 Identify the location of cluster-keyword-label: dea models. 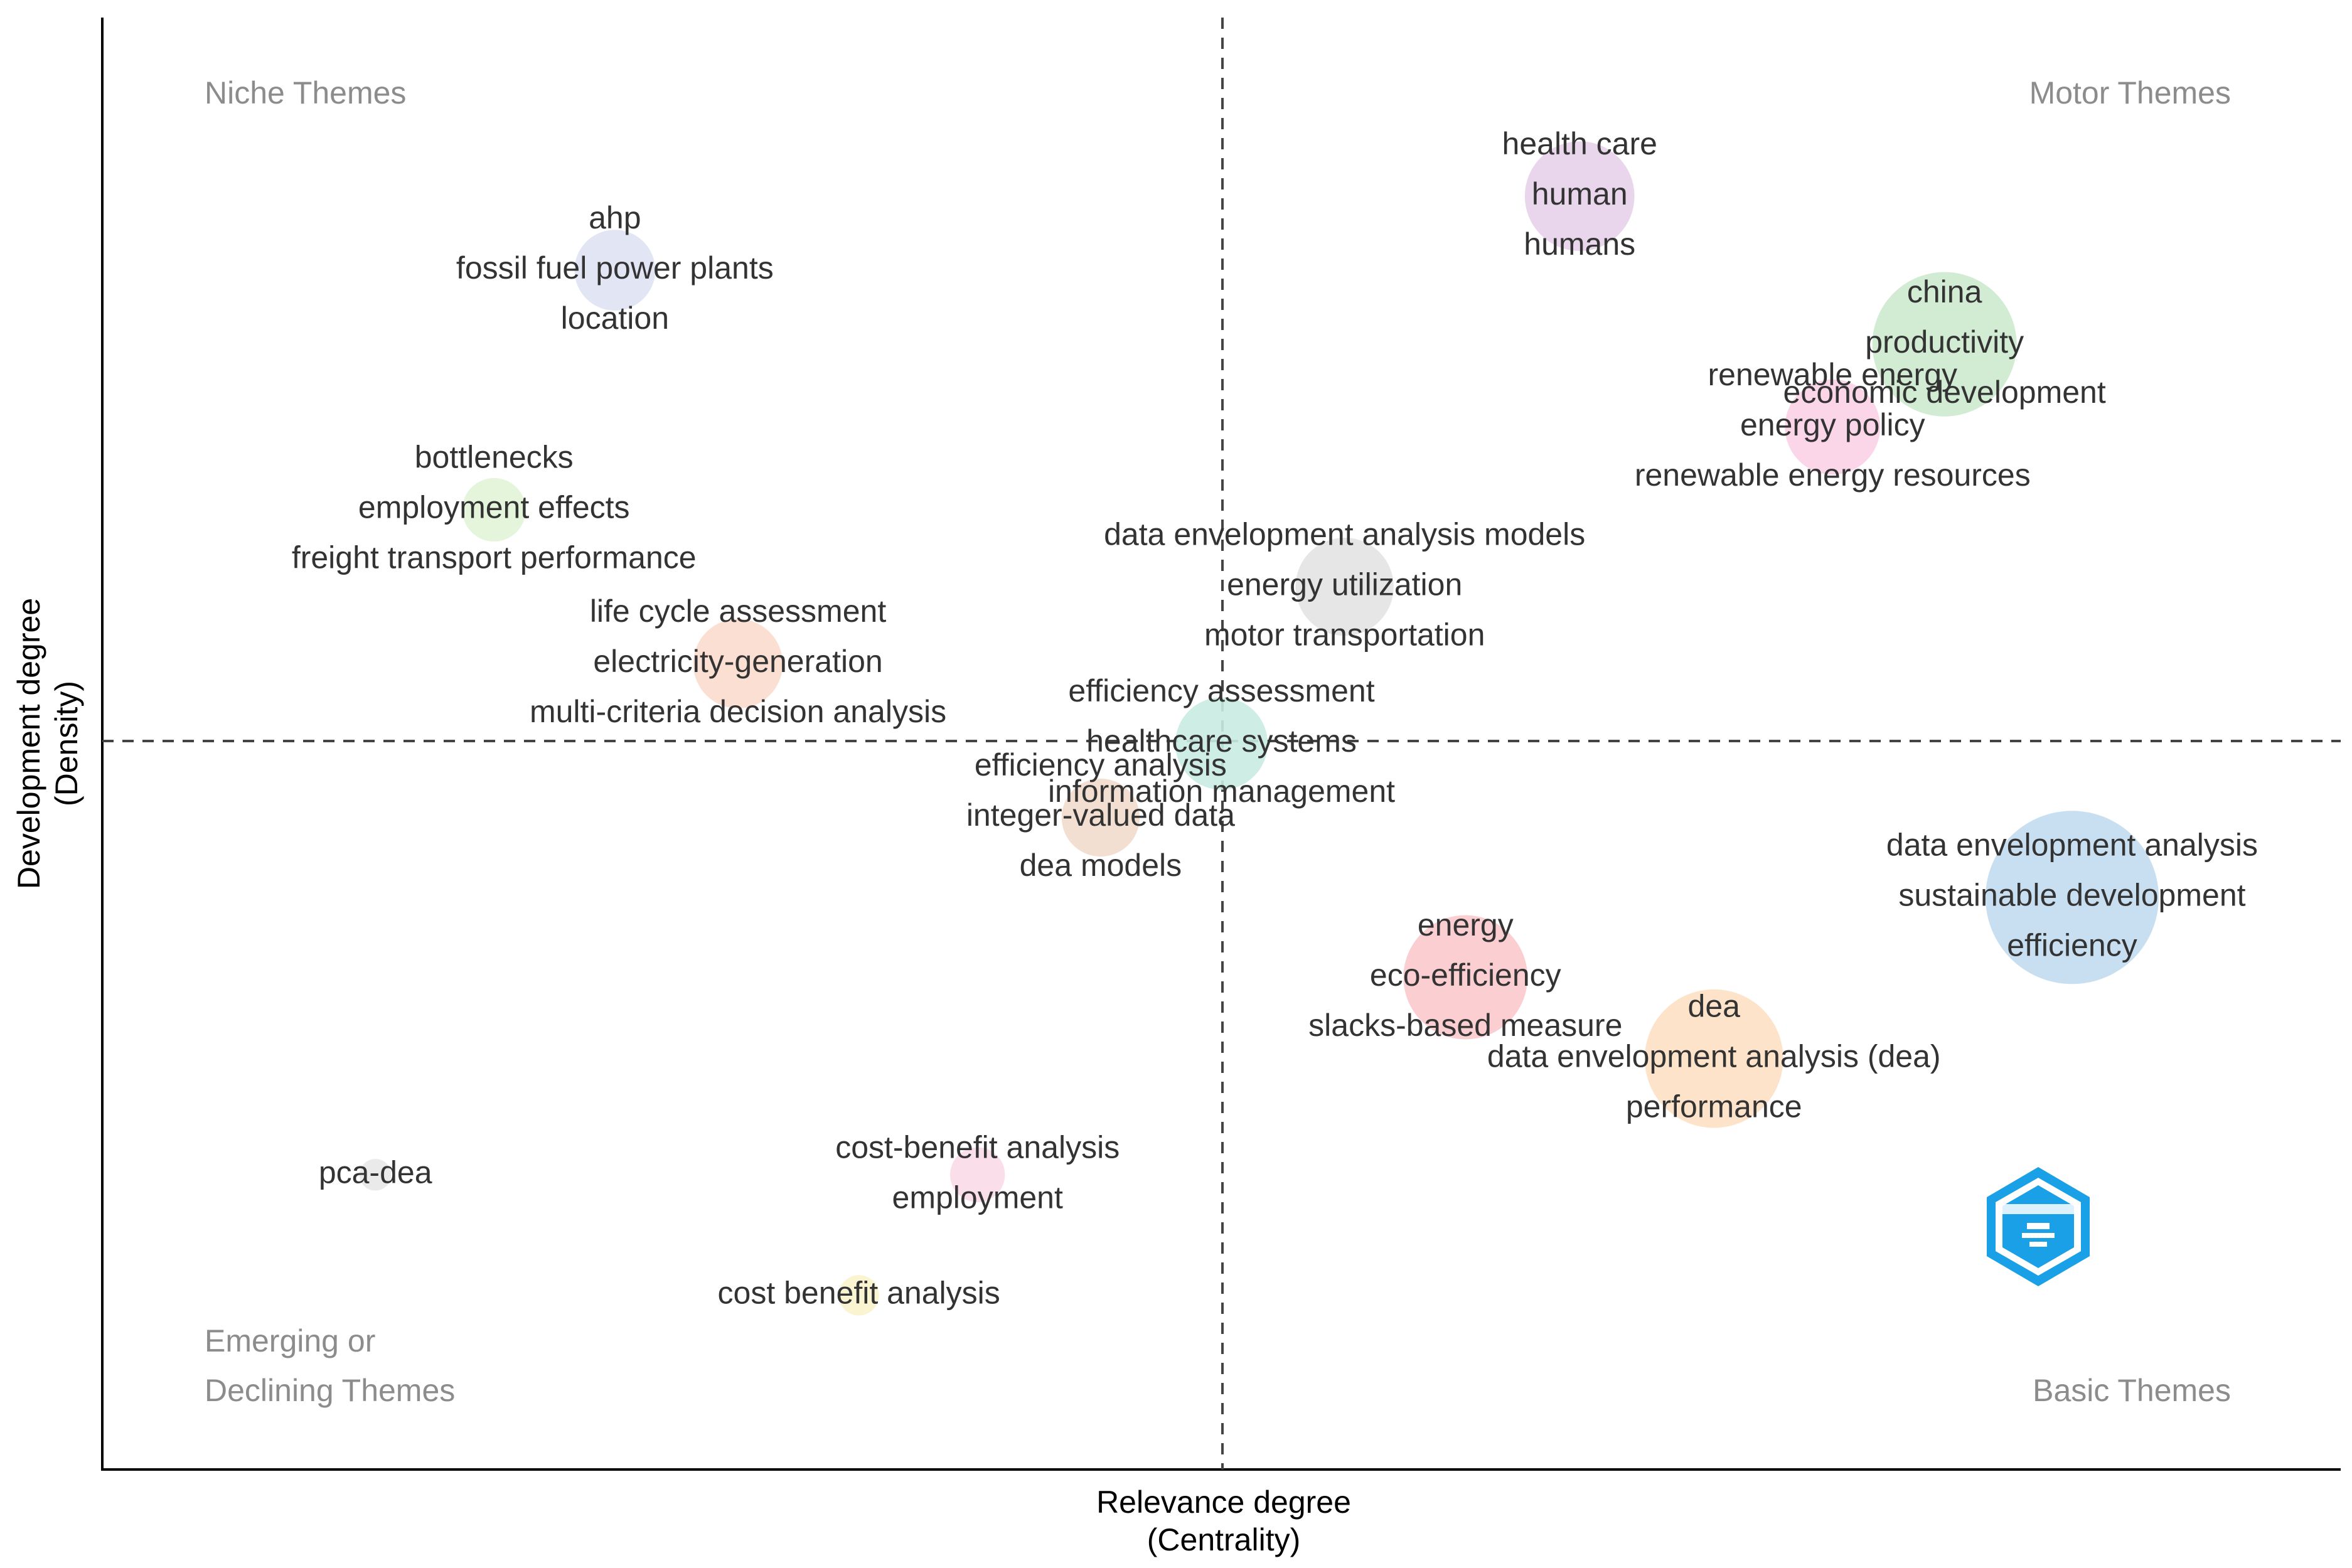
(1101, 865).